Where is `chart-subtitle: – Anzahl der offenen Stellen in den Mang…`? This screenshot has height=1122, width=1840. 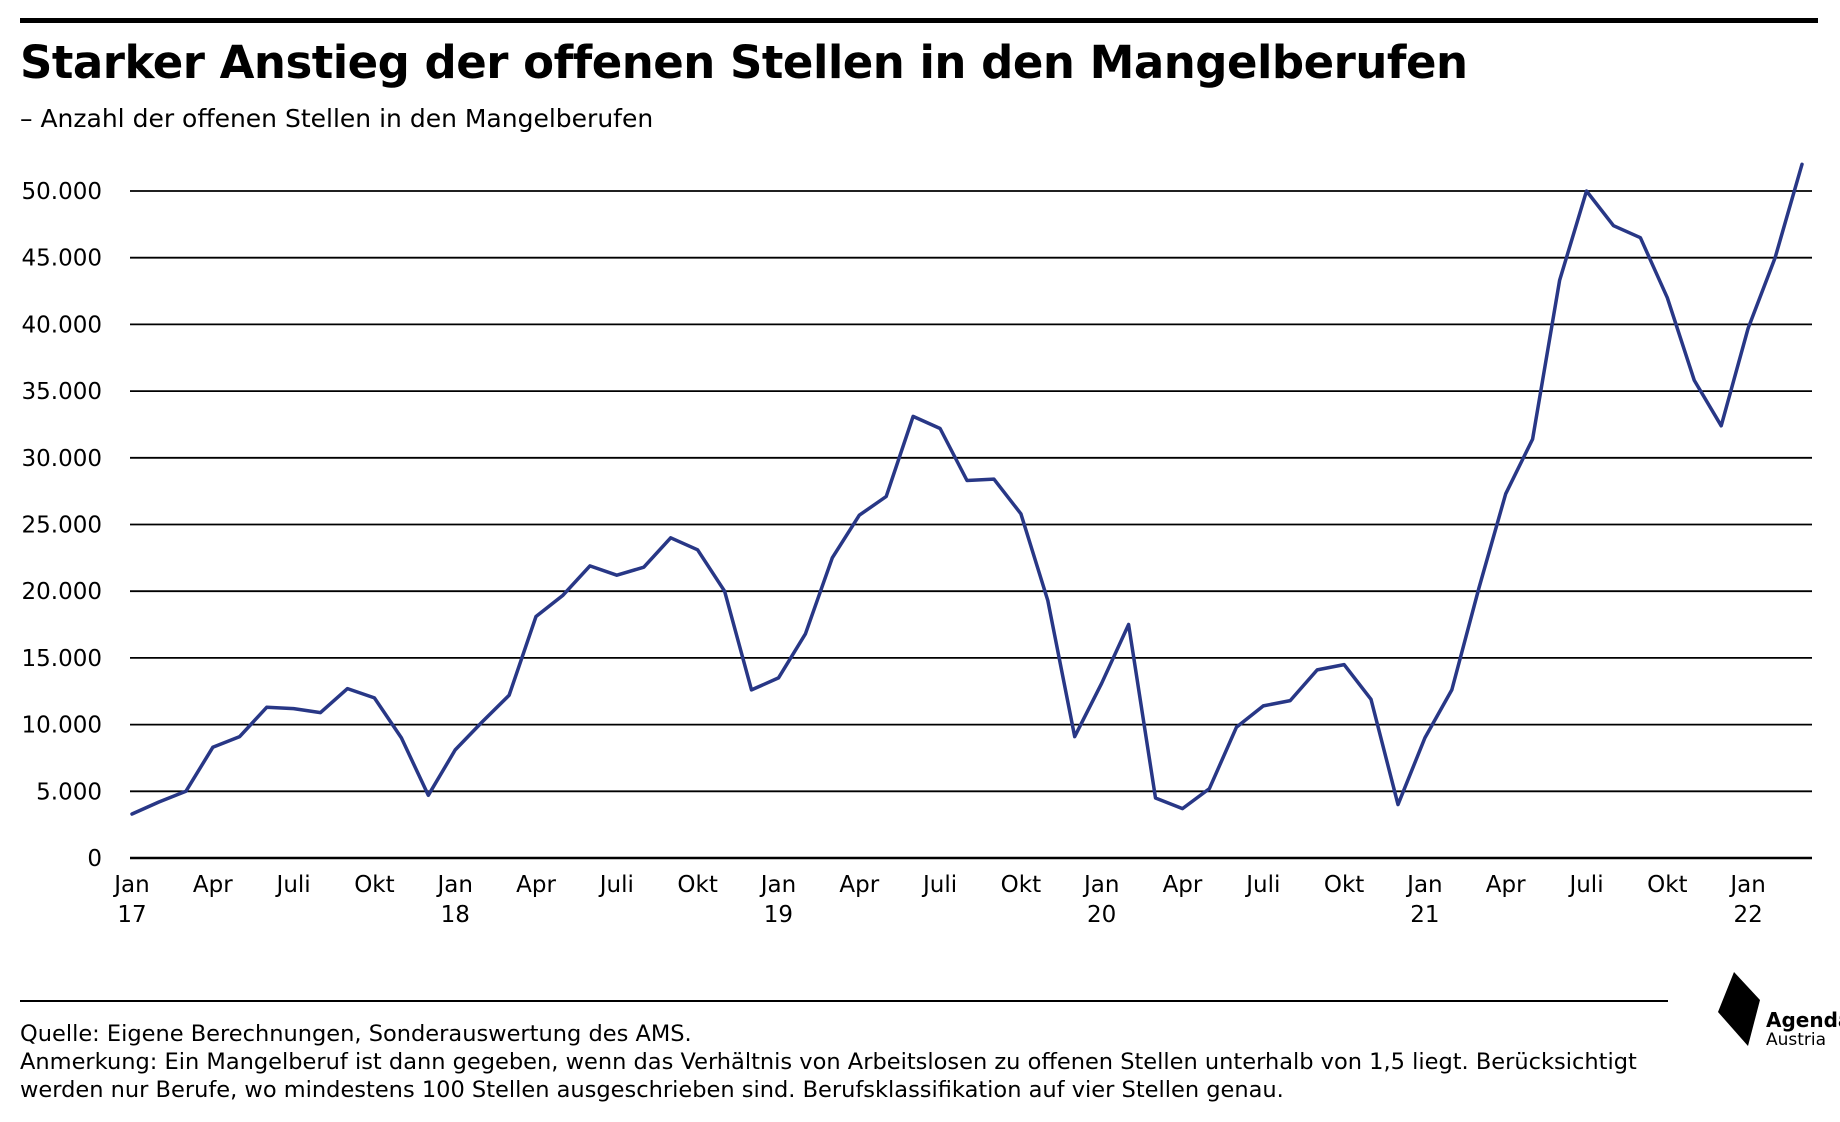
chart-subtitle: – Anzahl der offenen Stellen in den Mang… is located at coordinates (337, 118).